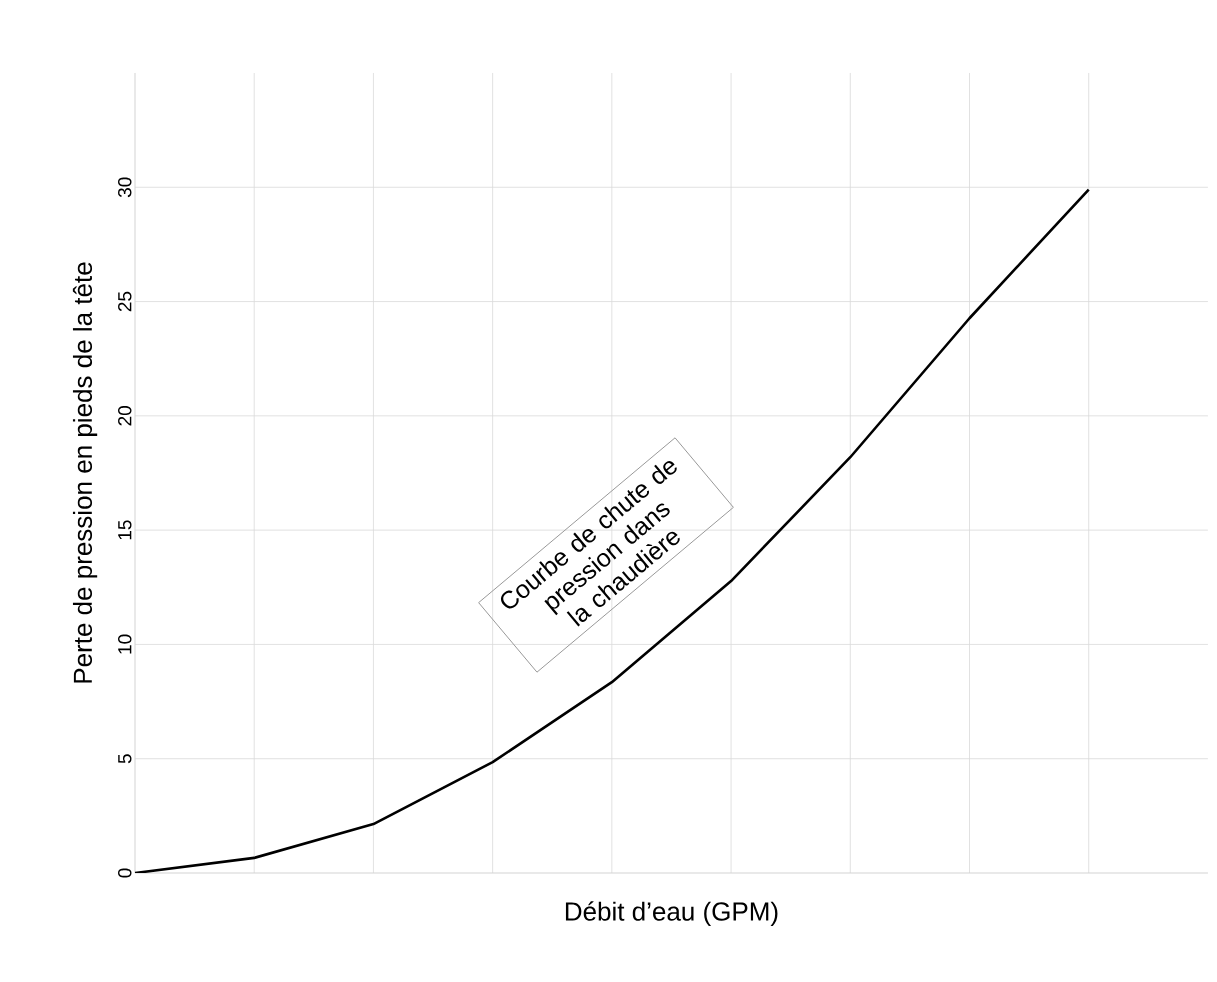 The height and width of the screenshot is (982, 1217). Describe the element at coordinates (125, 301) in the screenshot. I see `y-tick-label: 25` at that location.